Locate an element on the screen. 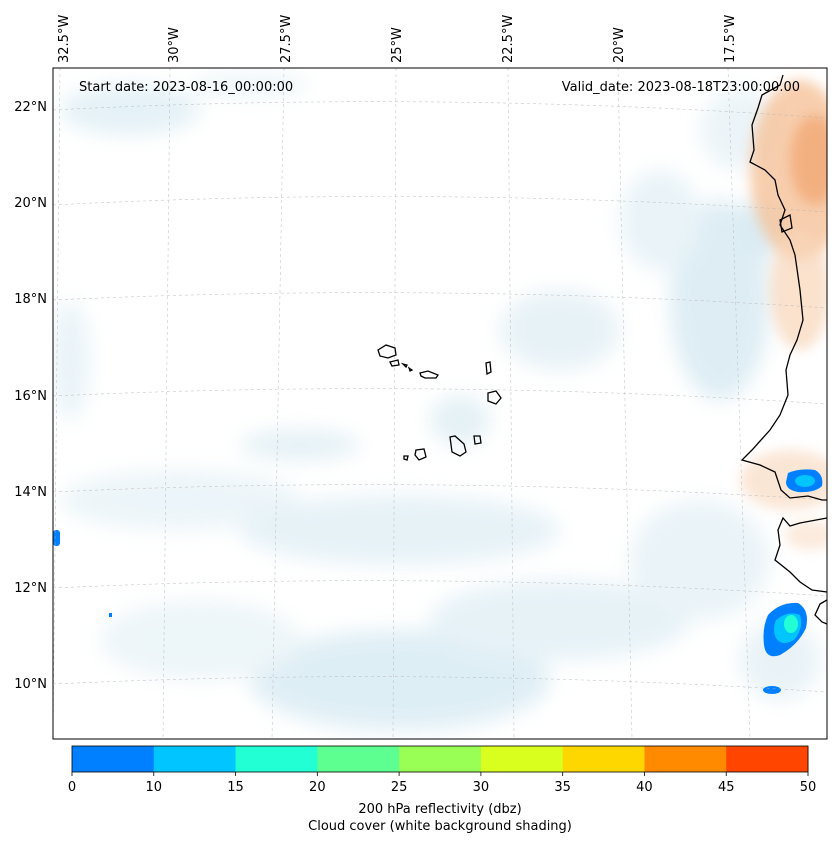 The height and width of the screenshot is (843, 837). lat-label: 22°N is located at coordinates (30, 107).